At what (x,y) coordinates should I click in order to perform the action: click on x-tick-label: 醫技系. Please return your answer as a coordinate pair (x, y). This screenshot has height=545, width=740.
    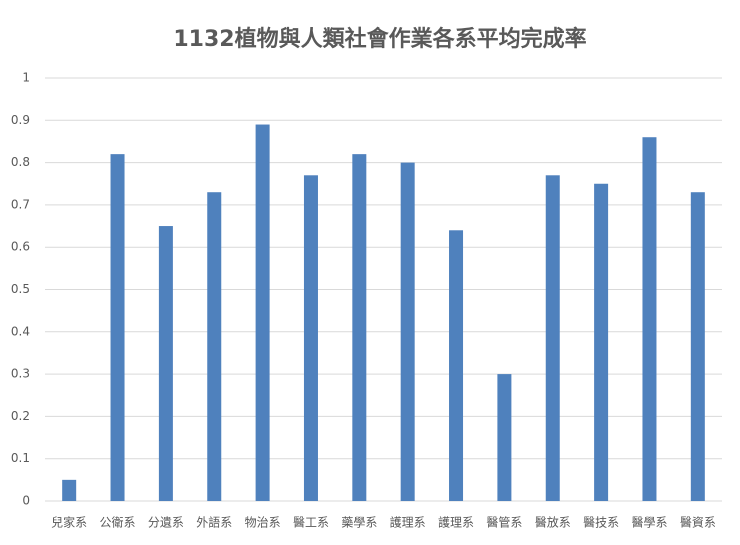
    Looking at the image, I should click on (601, 523).